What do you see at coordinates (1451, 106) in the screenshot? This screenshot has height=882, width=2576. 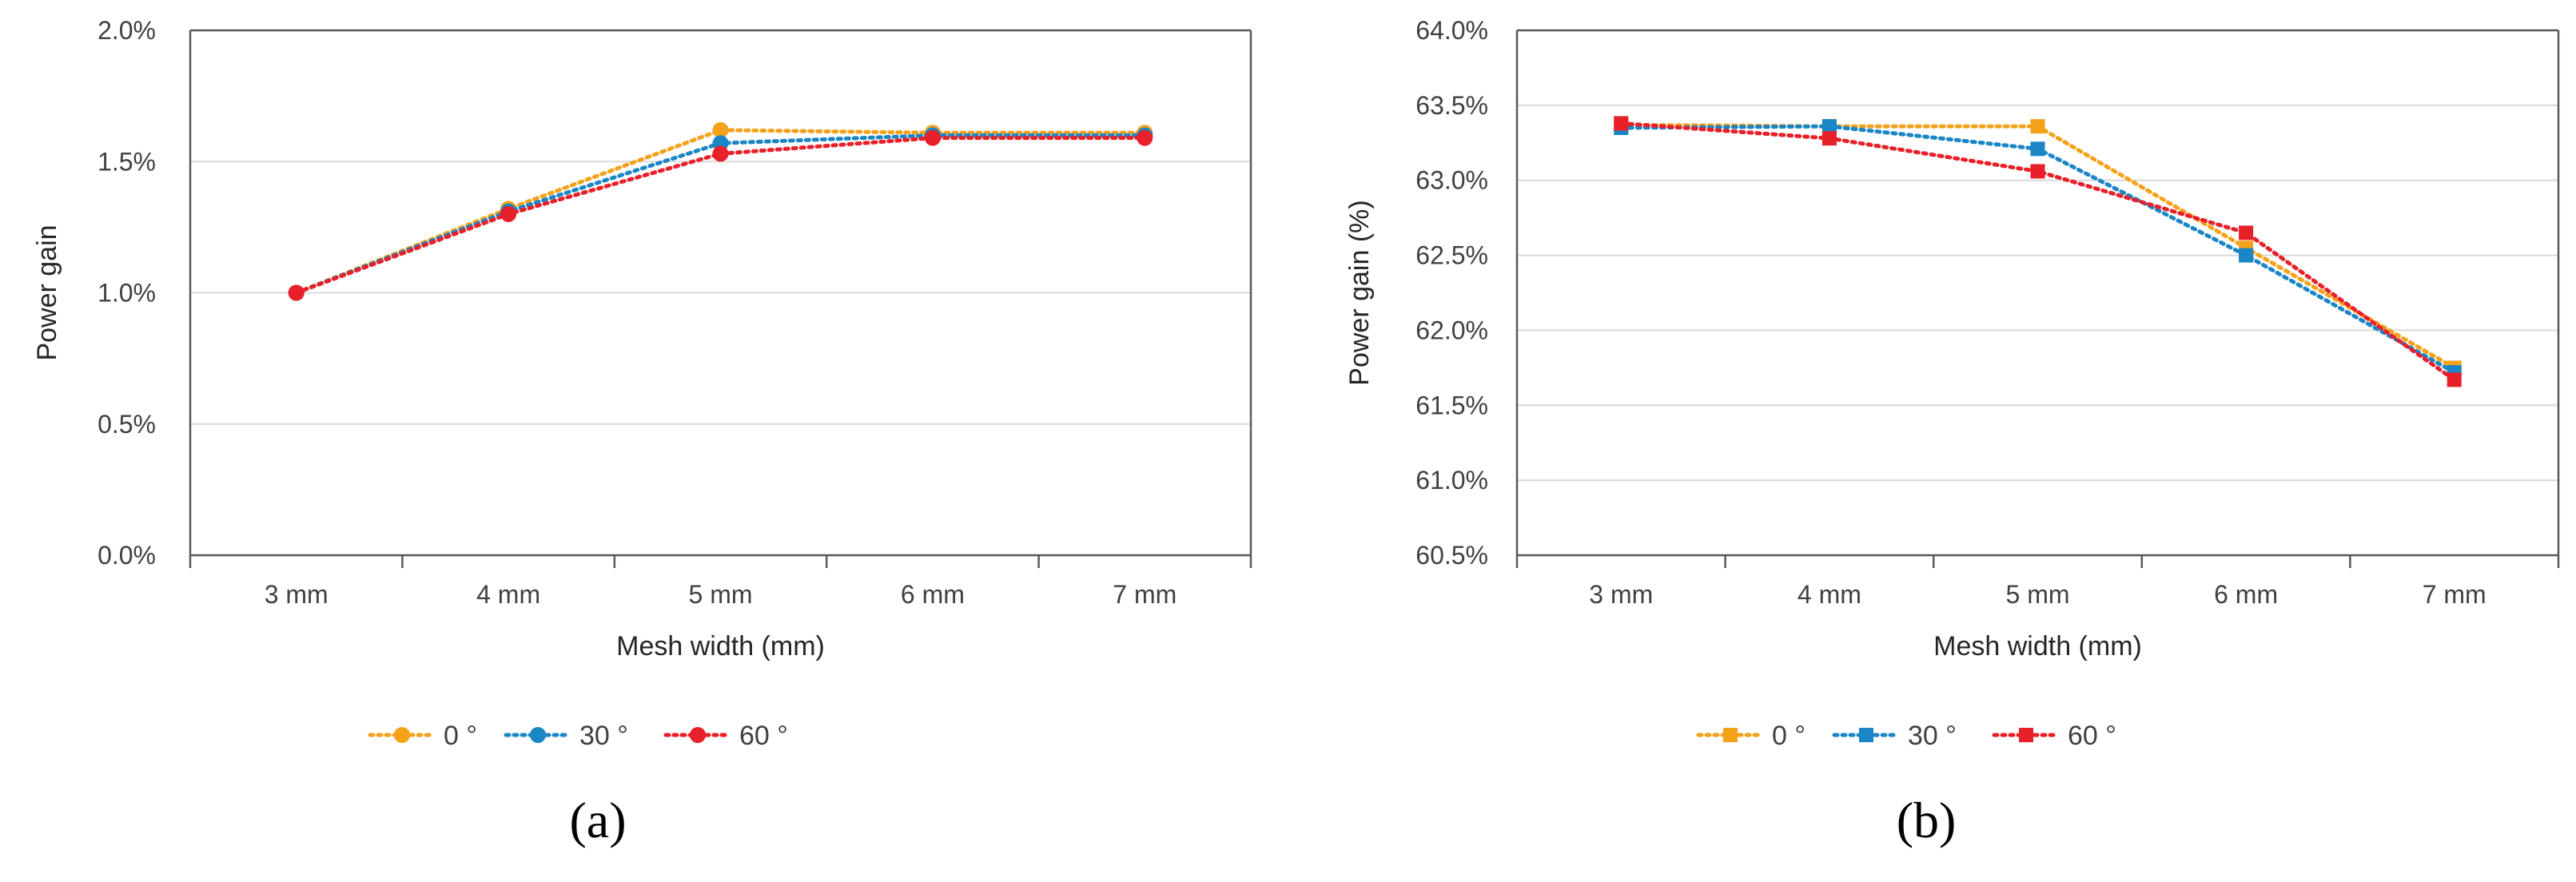 I see `y-tick-label: 63.5%` at bounding box center [1451, 106].